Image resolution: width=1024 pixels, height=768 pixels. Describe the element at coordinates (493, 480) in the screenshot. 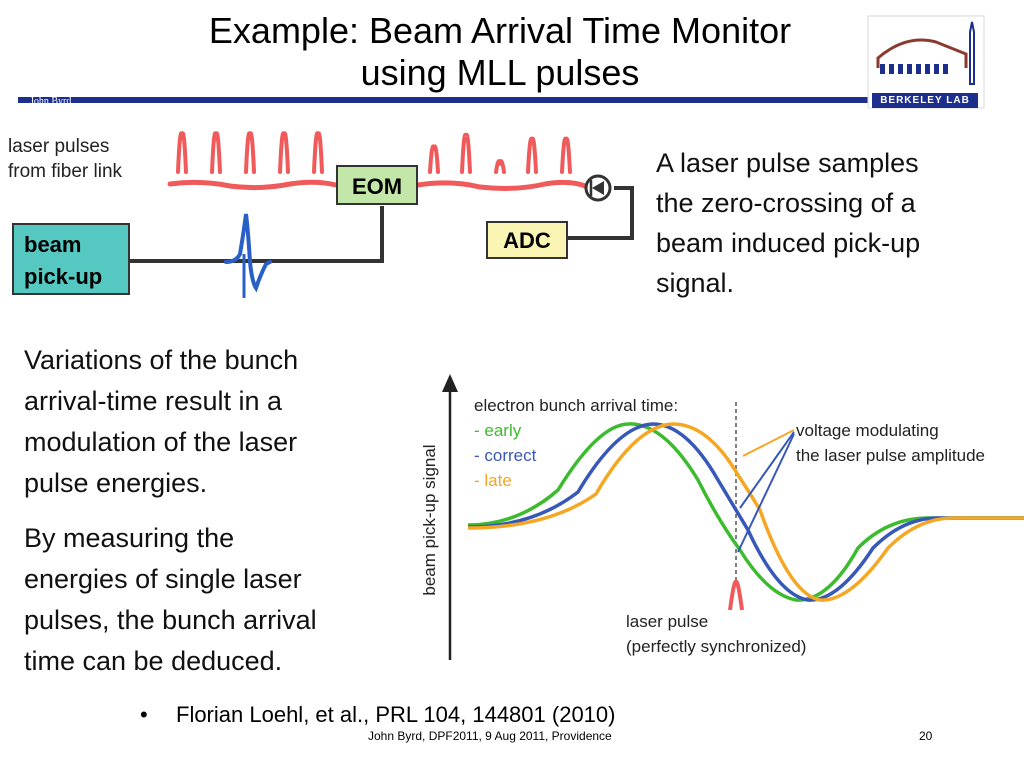

I see `legend-late: - late` at that location.